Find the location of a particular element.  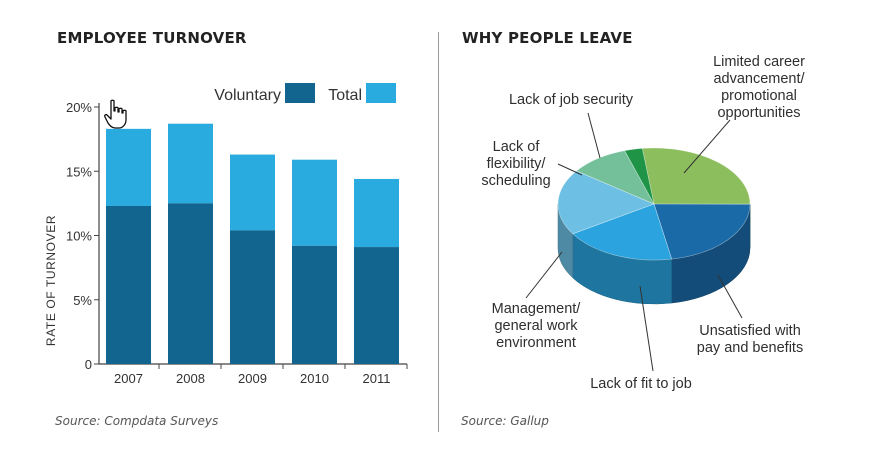

legend-total-label: Total is located at coordinates (345, 95).